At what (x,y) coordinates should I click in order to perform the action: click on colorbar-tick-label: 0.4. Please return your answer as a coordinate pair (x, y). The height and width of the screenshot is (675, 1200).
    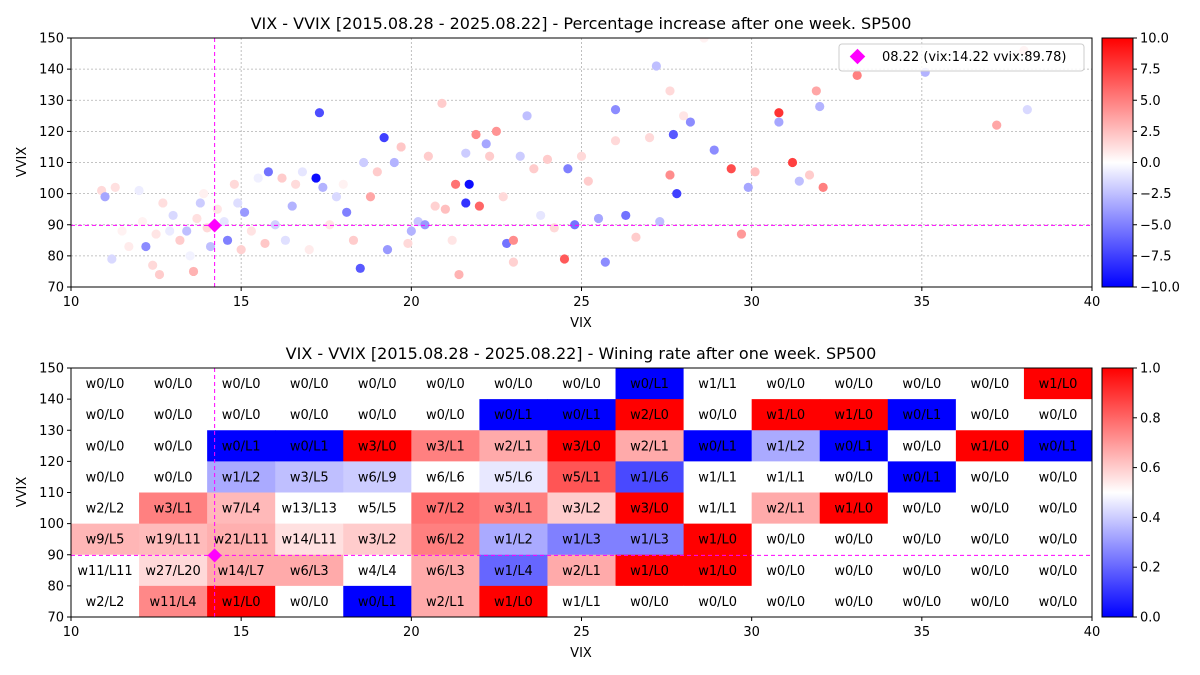
    Looking at the image, I should click on (1150, 518).